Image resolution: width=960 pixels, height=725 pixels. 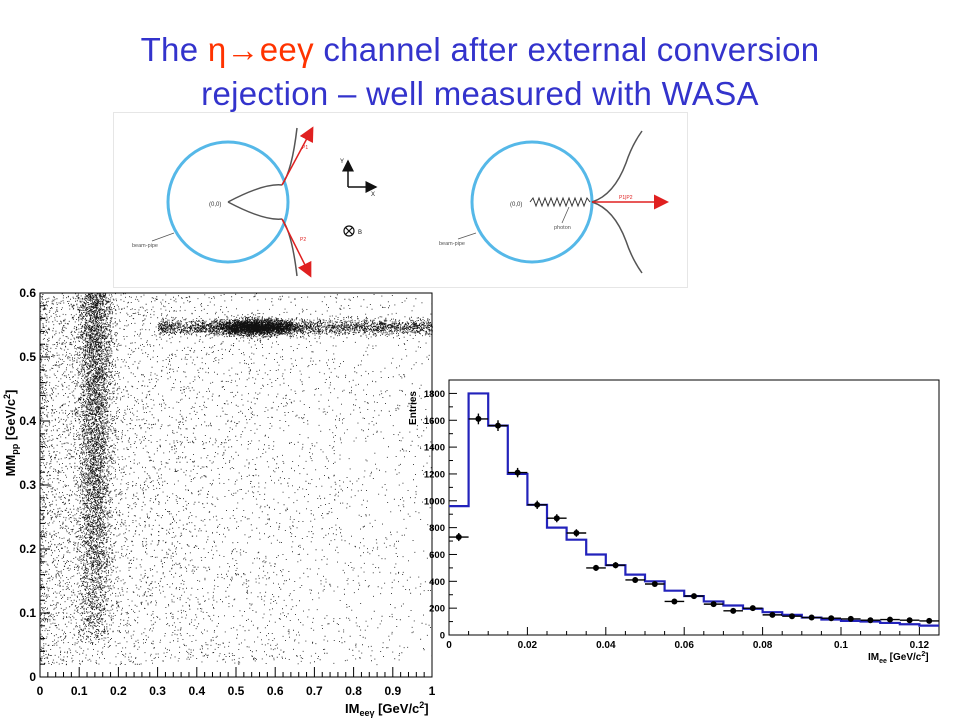 I want to click on diagram-label-beampipe-left: beam-pipe, so click(x=145, y=246).